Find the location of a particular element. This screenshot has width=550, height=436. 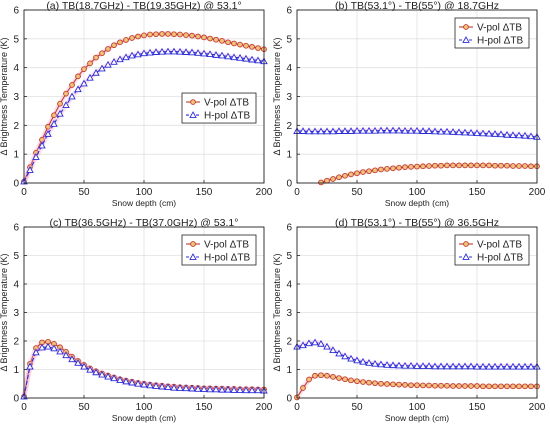

y-tick-label: 0 is located at coordinates (289, 399).